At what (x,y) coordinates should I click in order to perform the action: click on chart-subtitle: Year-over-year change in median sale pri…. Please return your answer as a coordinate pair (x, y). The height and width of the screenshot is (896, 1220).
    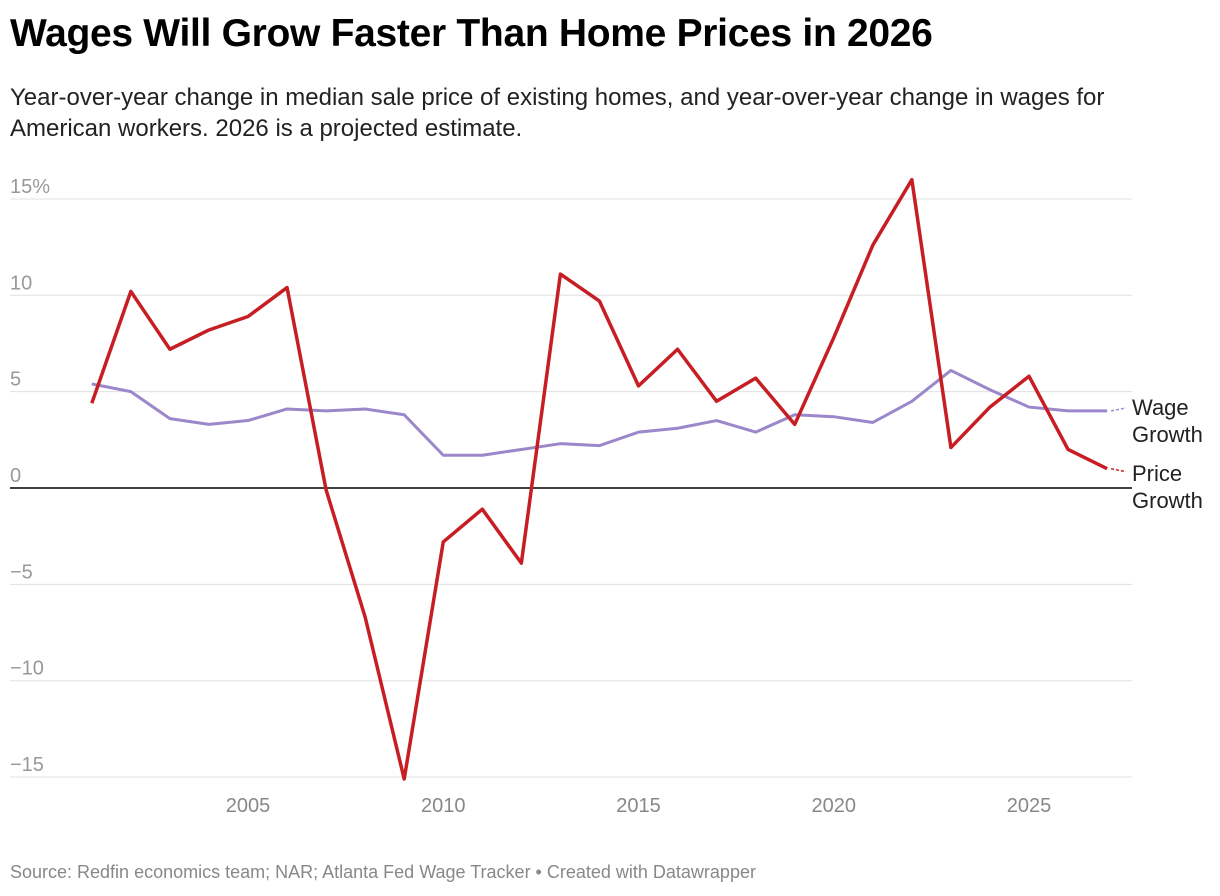
    Looking at the image, I should click on (557, 113).